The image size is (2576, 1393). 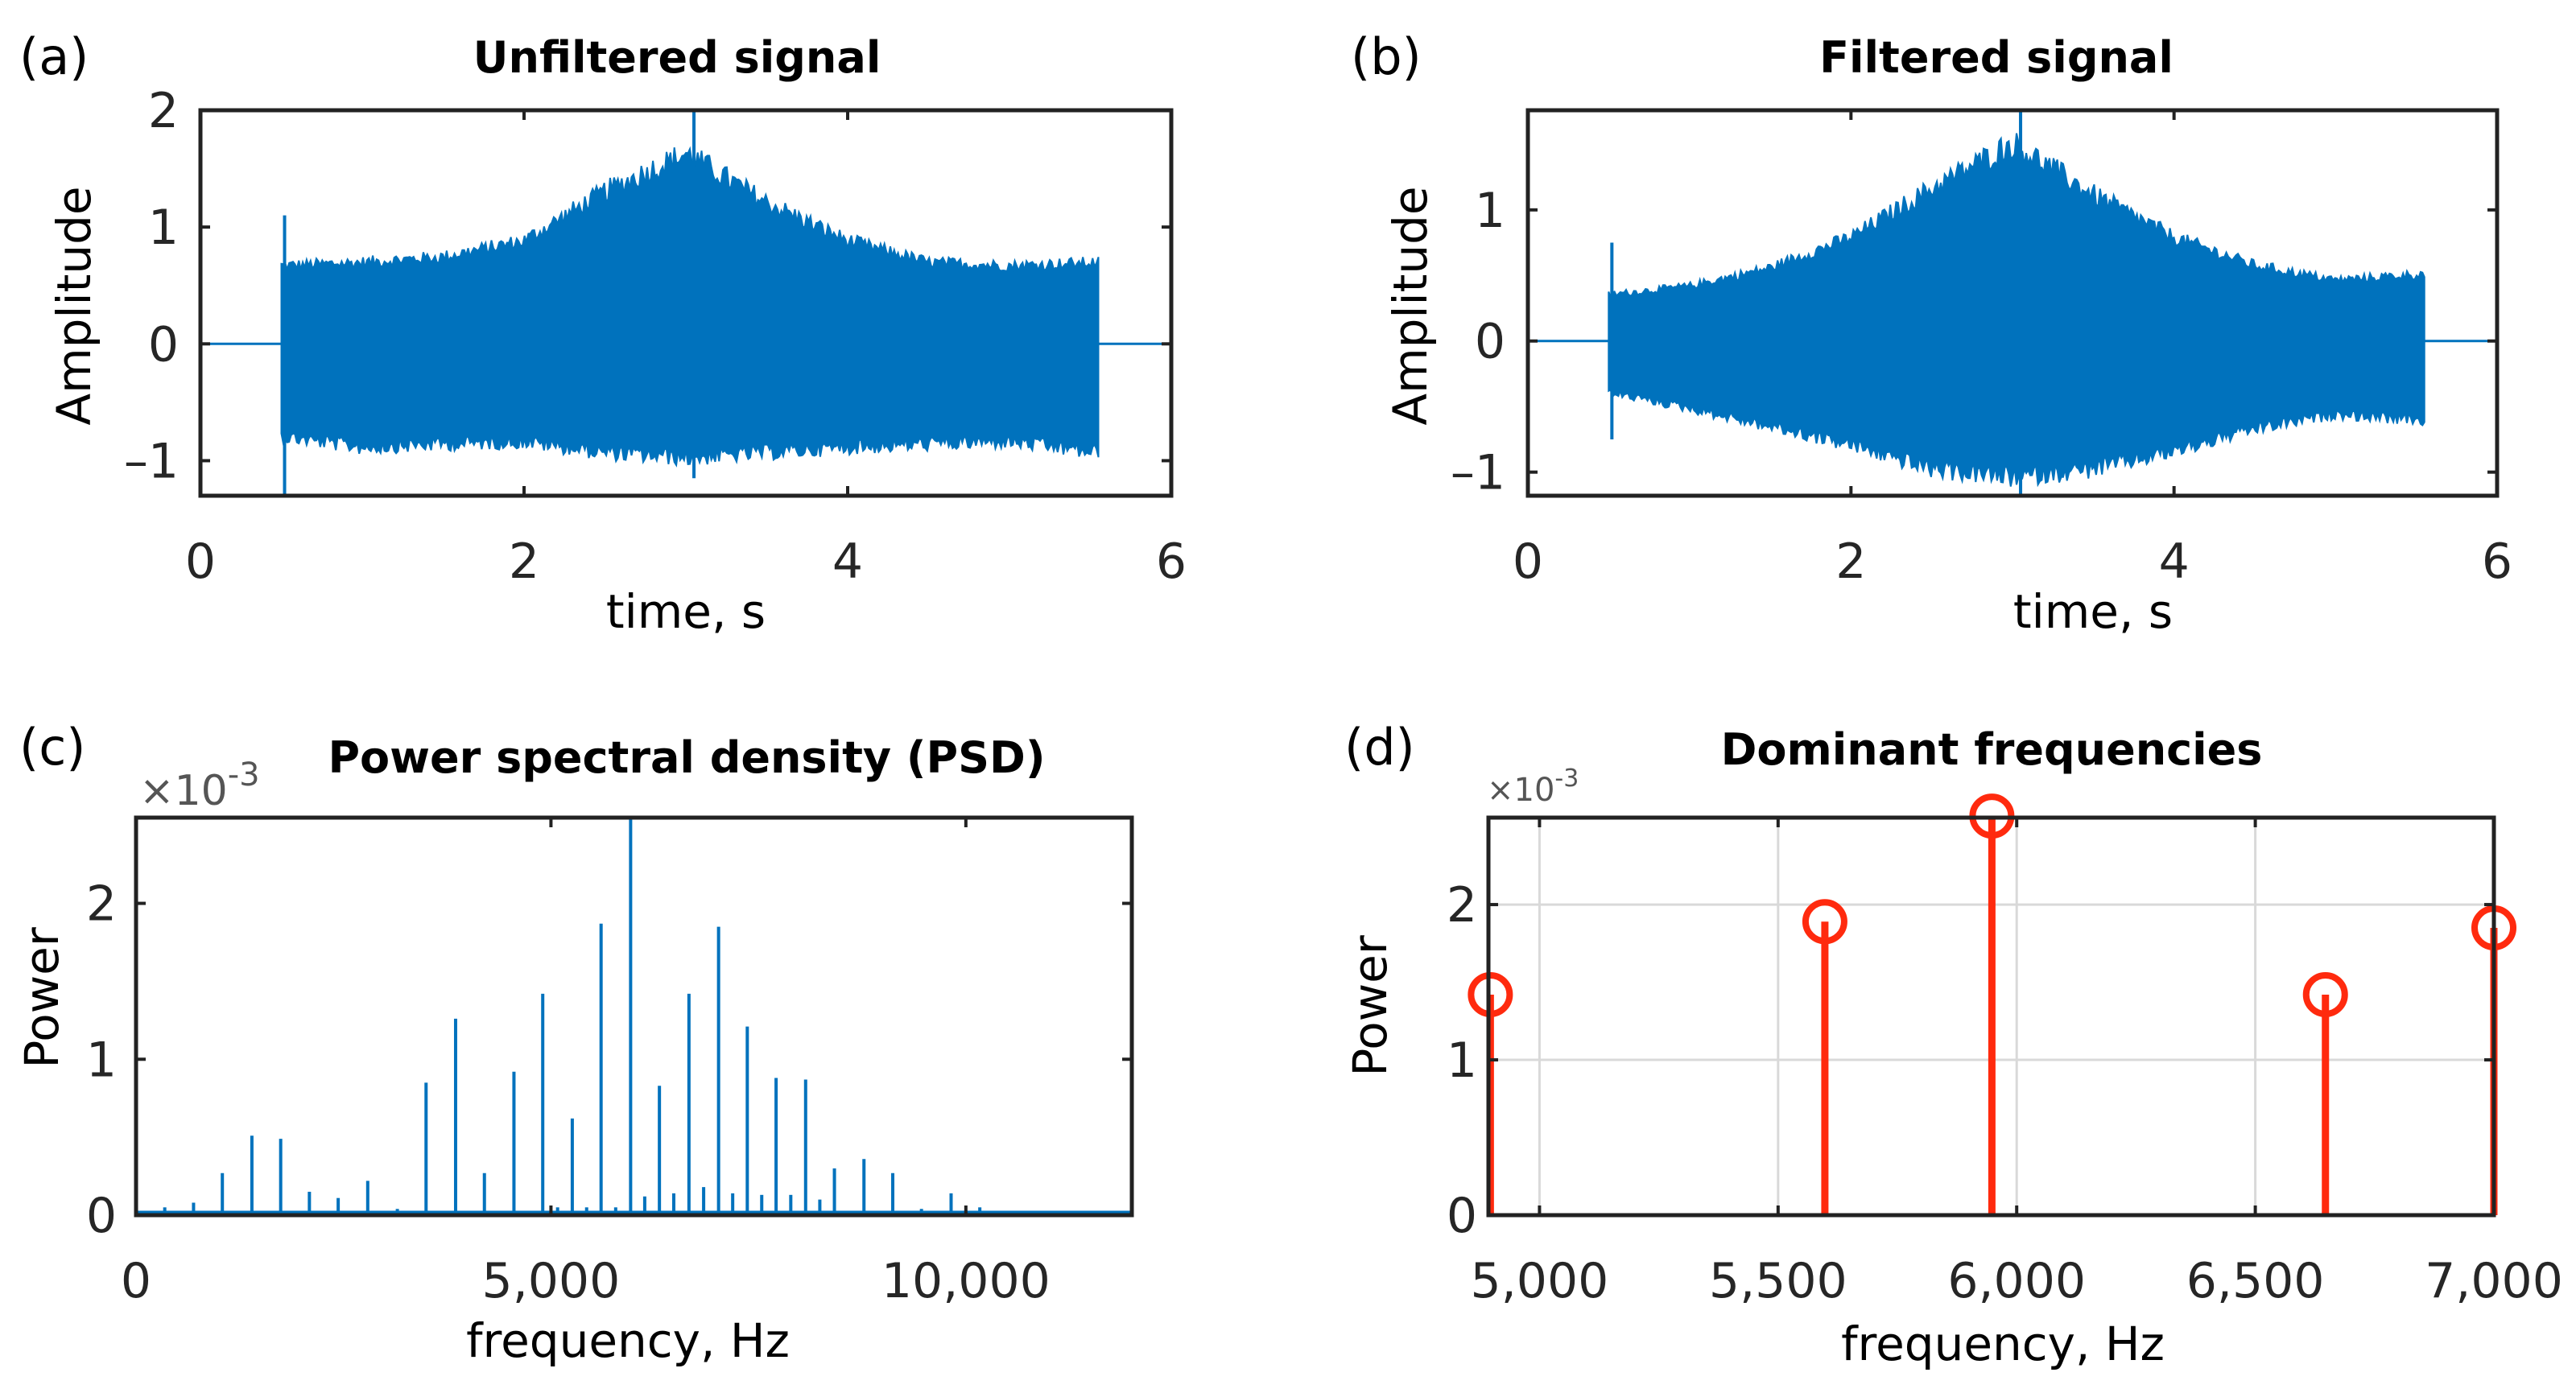 I want to click on chart-title: Filtered signal, so click(x=1996, y=57).